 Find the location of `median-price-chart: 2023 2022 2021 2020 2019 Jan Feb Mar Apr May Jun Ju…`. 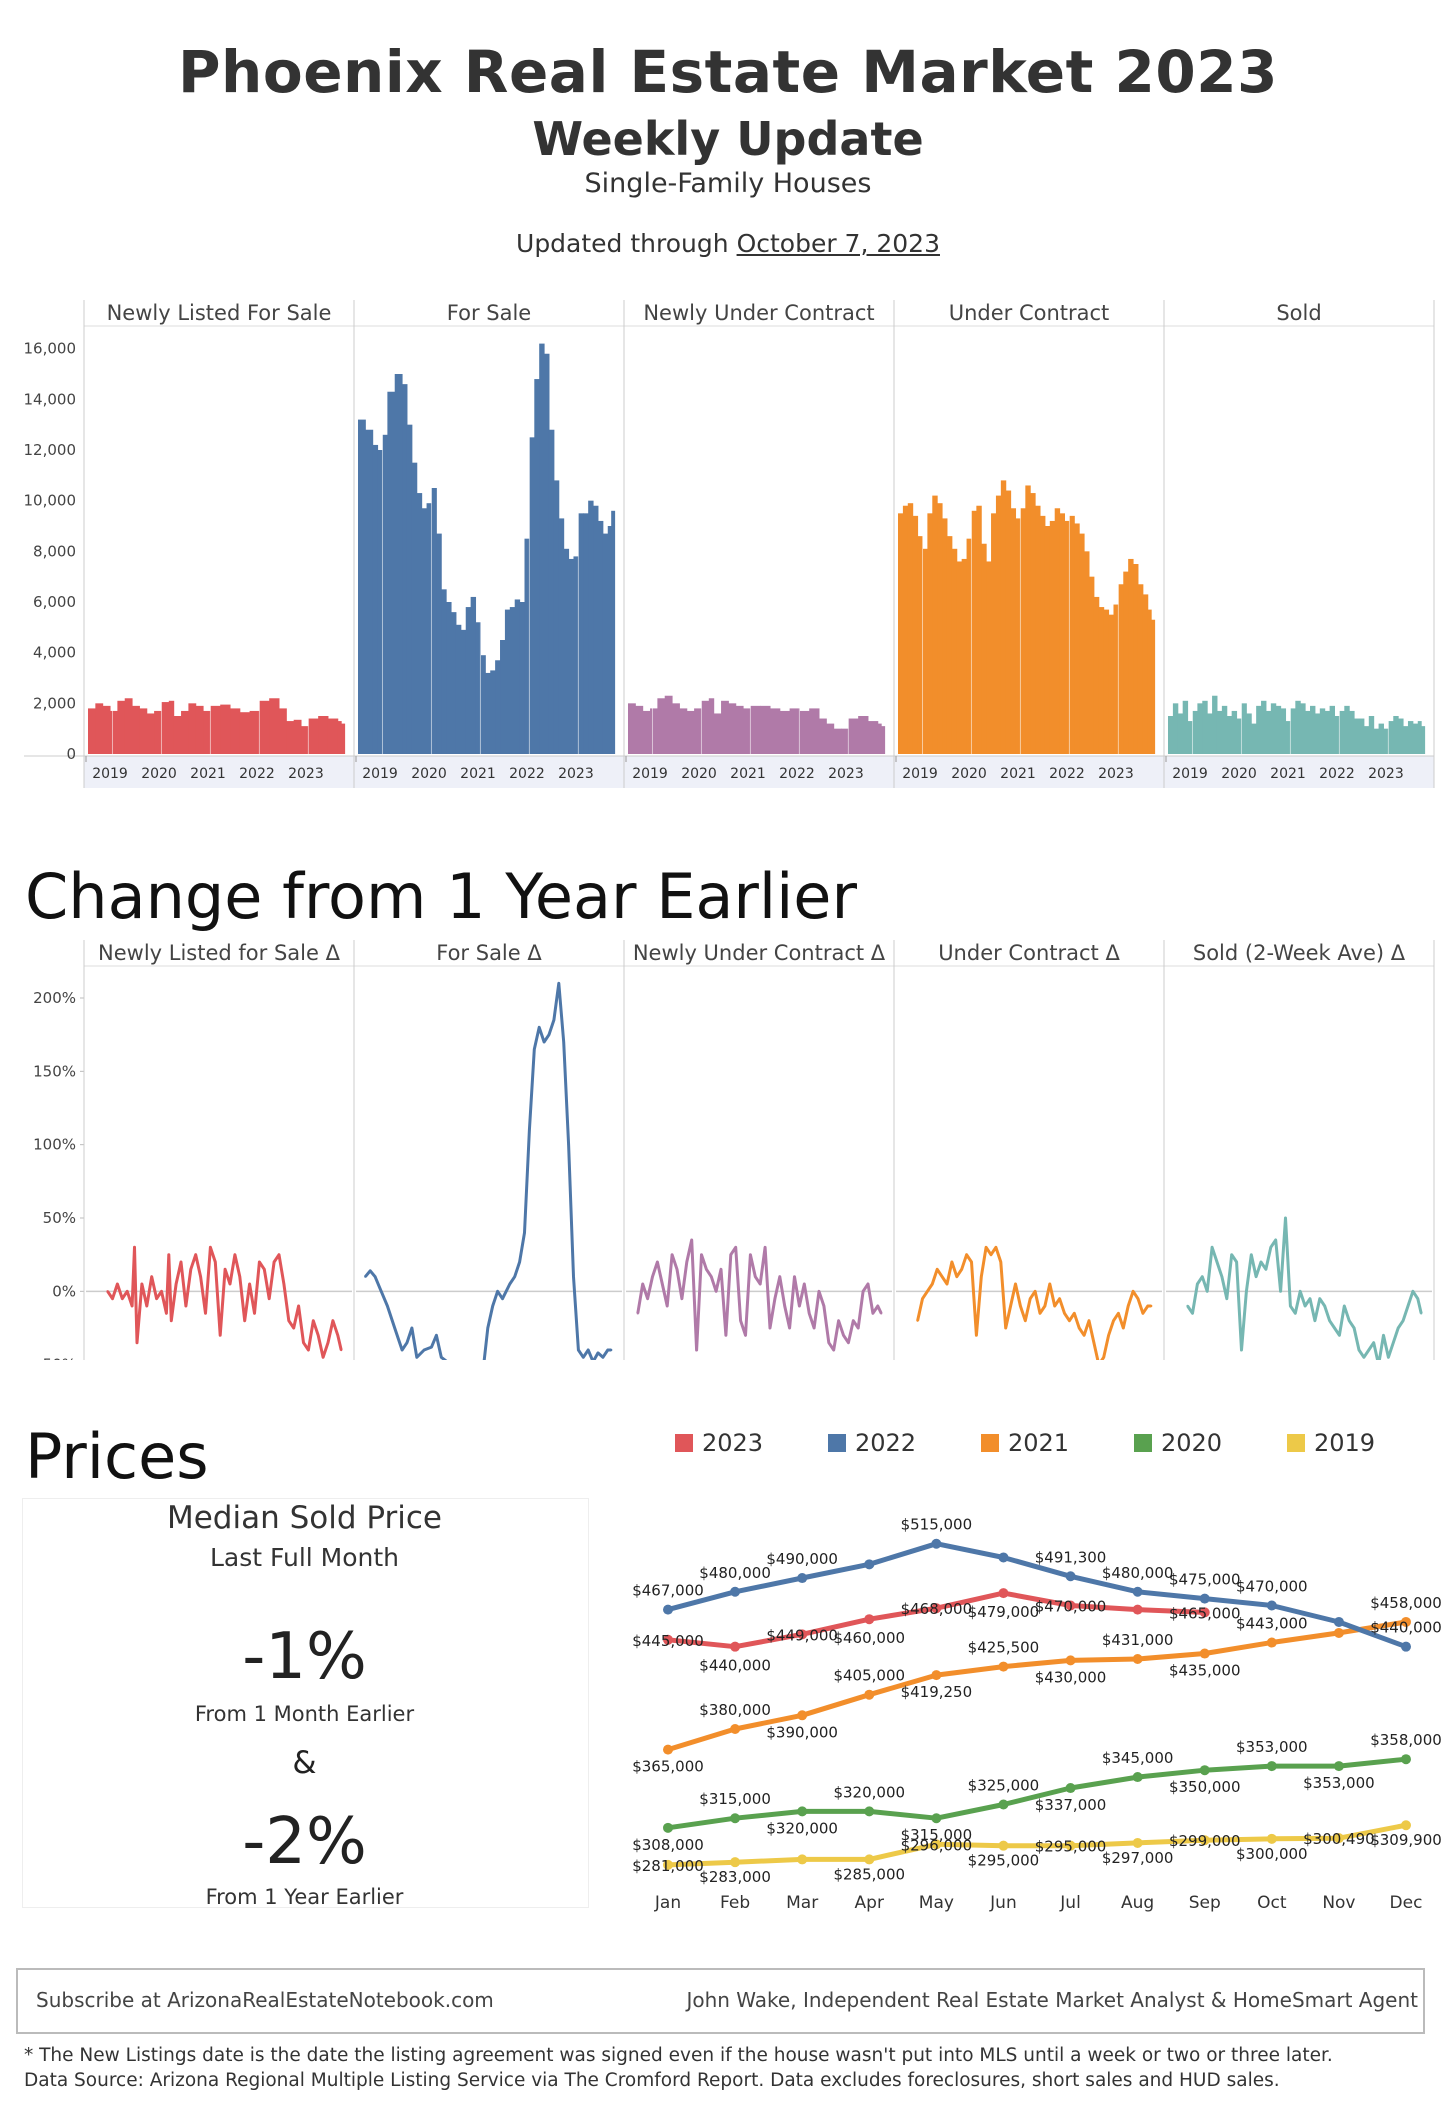

median-price-chart: 2023 2022 2021 2020 2019 Jan Feb Mar Apr May Jun Ju… is located at coordinates (1037, 1671).